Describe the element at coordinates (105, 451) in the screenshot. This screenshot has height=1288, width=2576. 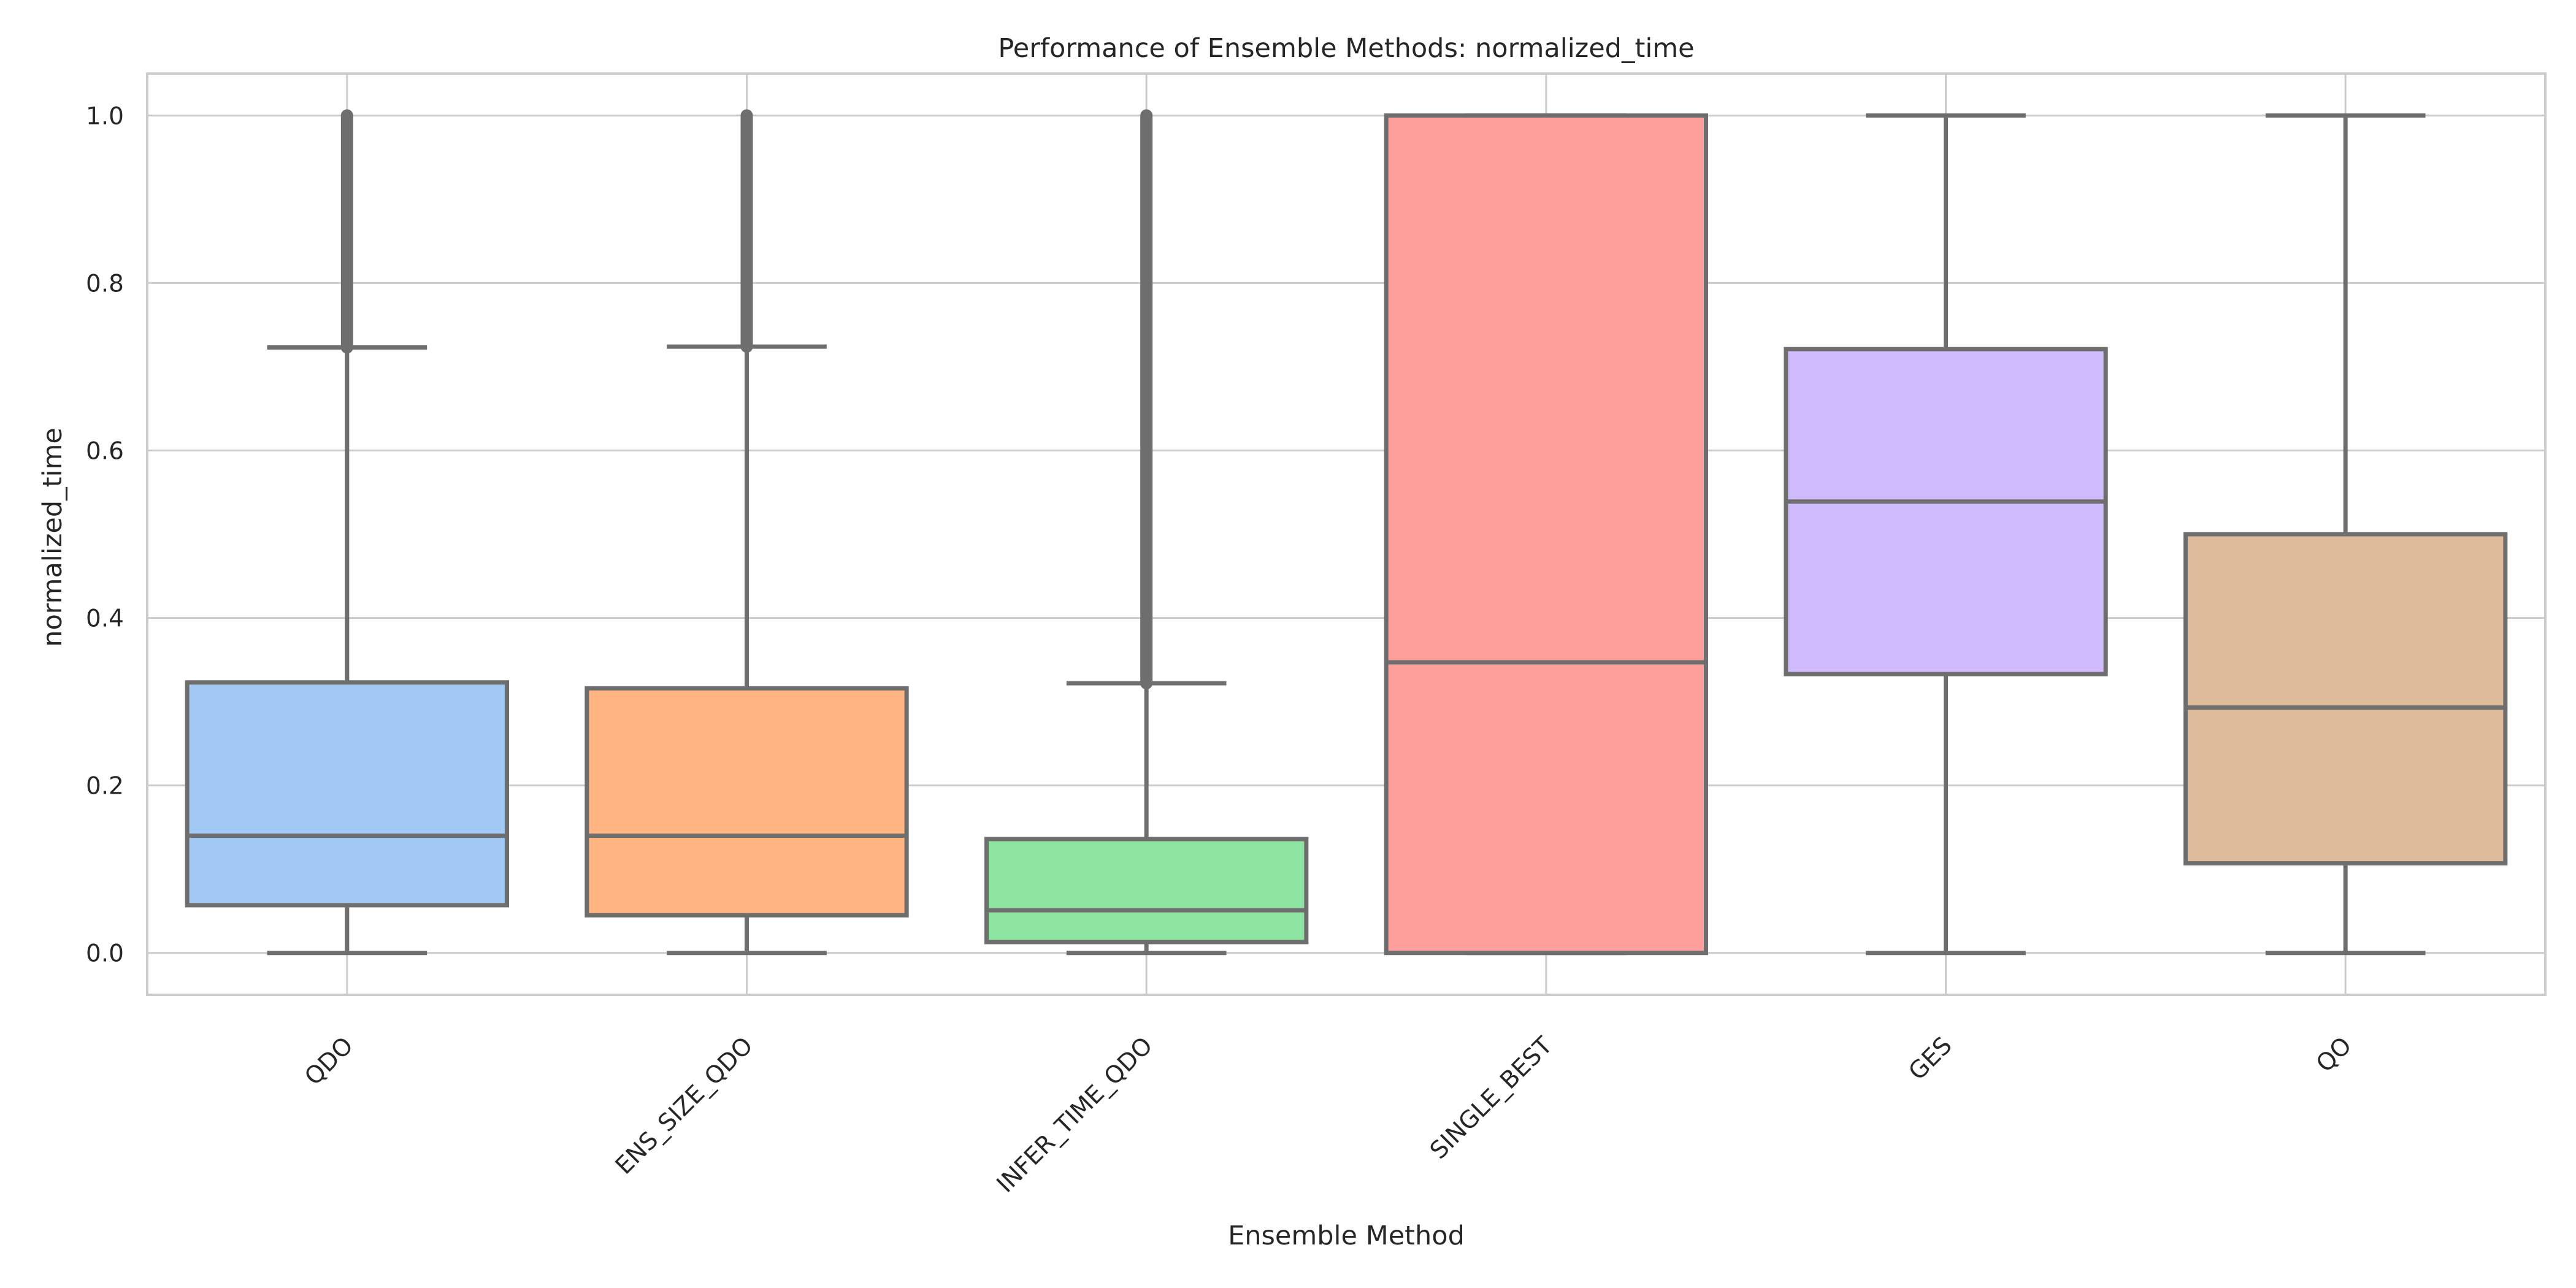
I see `y-tick-label: 0.6` at that location.